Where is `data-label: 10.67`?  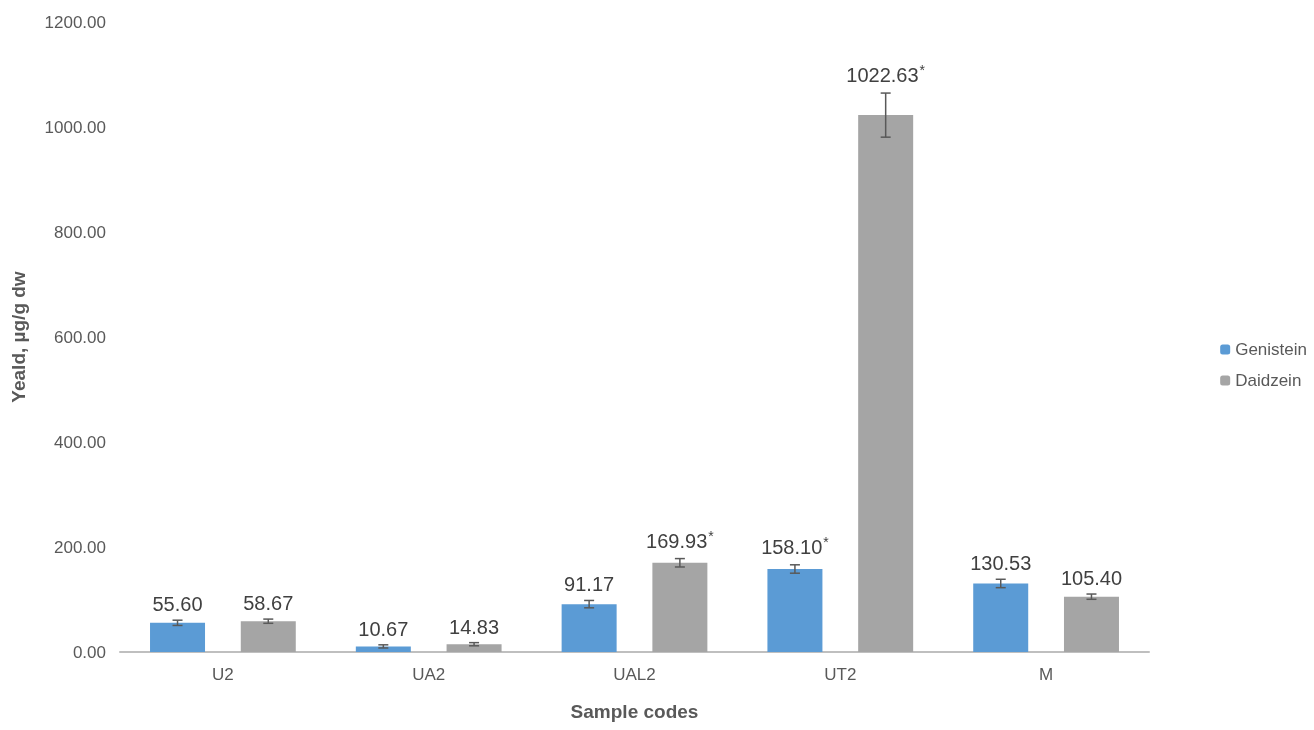 data-label: 10.67 is located at coordinates (383, 628).